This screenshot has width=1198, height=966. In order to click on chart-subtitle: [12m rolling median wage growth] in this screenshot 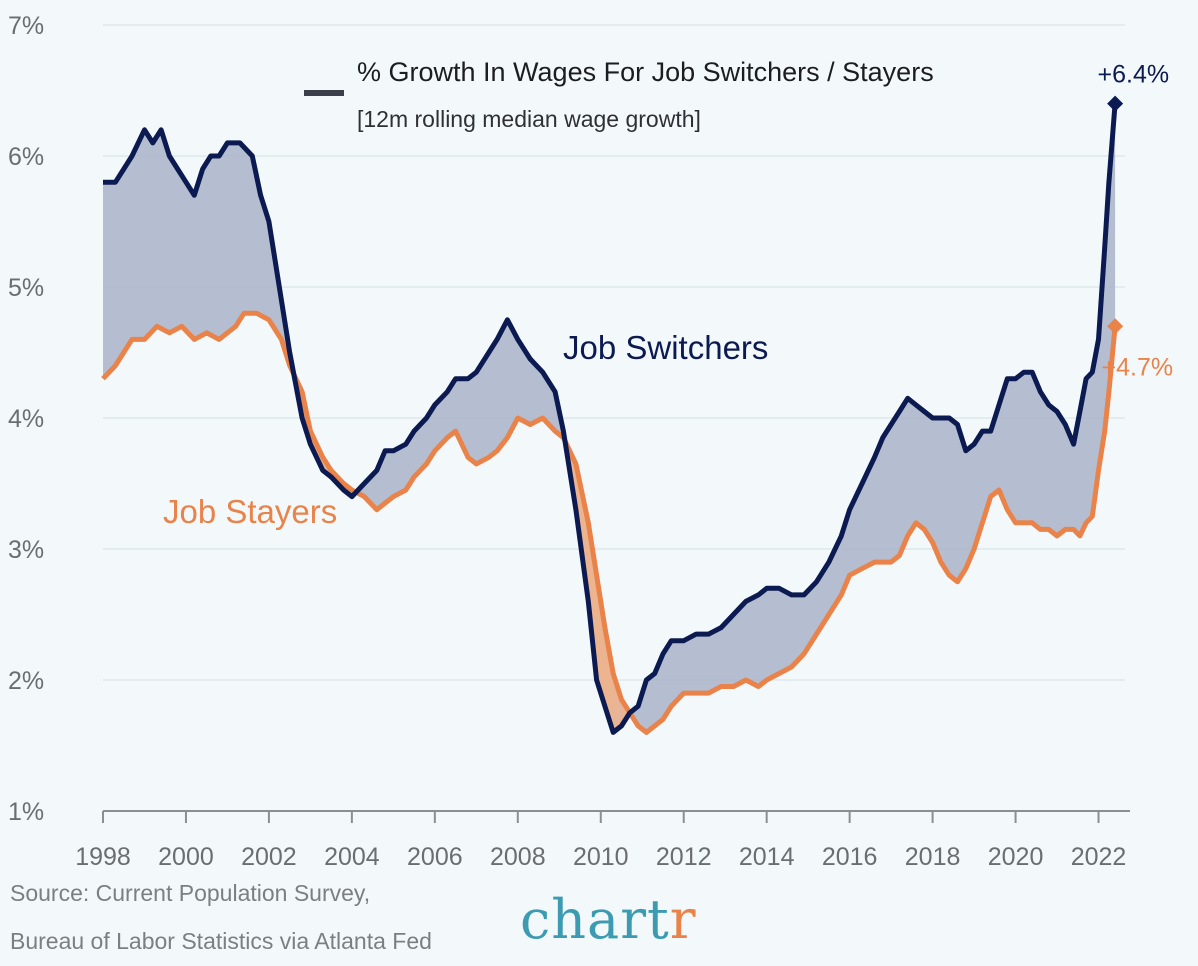, I will do `click(529, 119)`.